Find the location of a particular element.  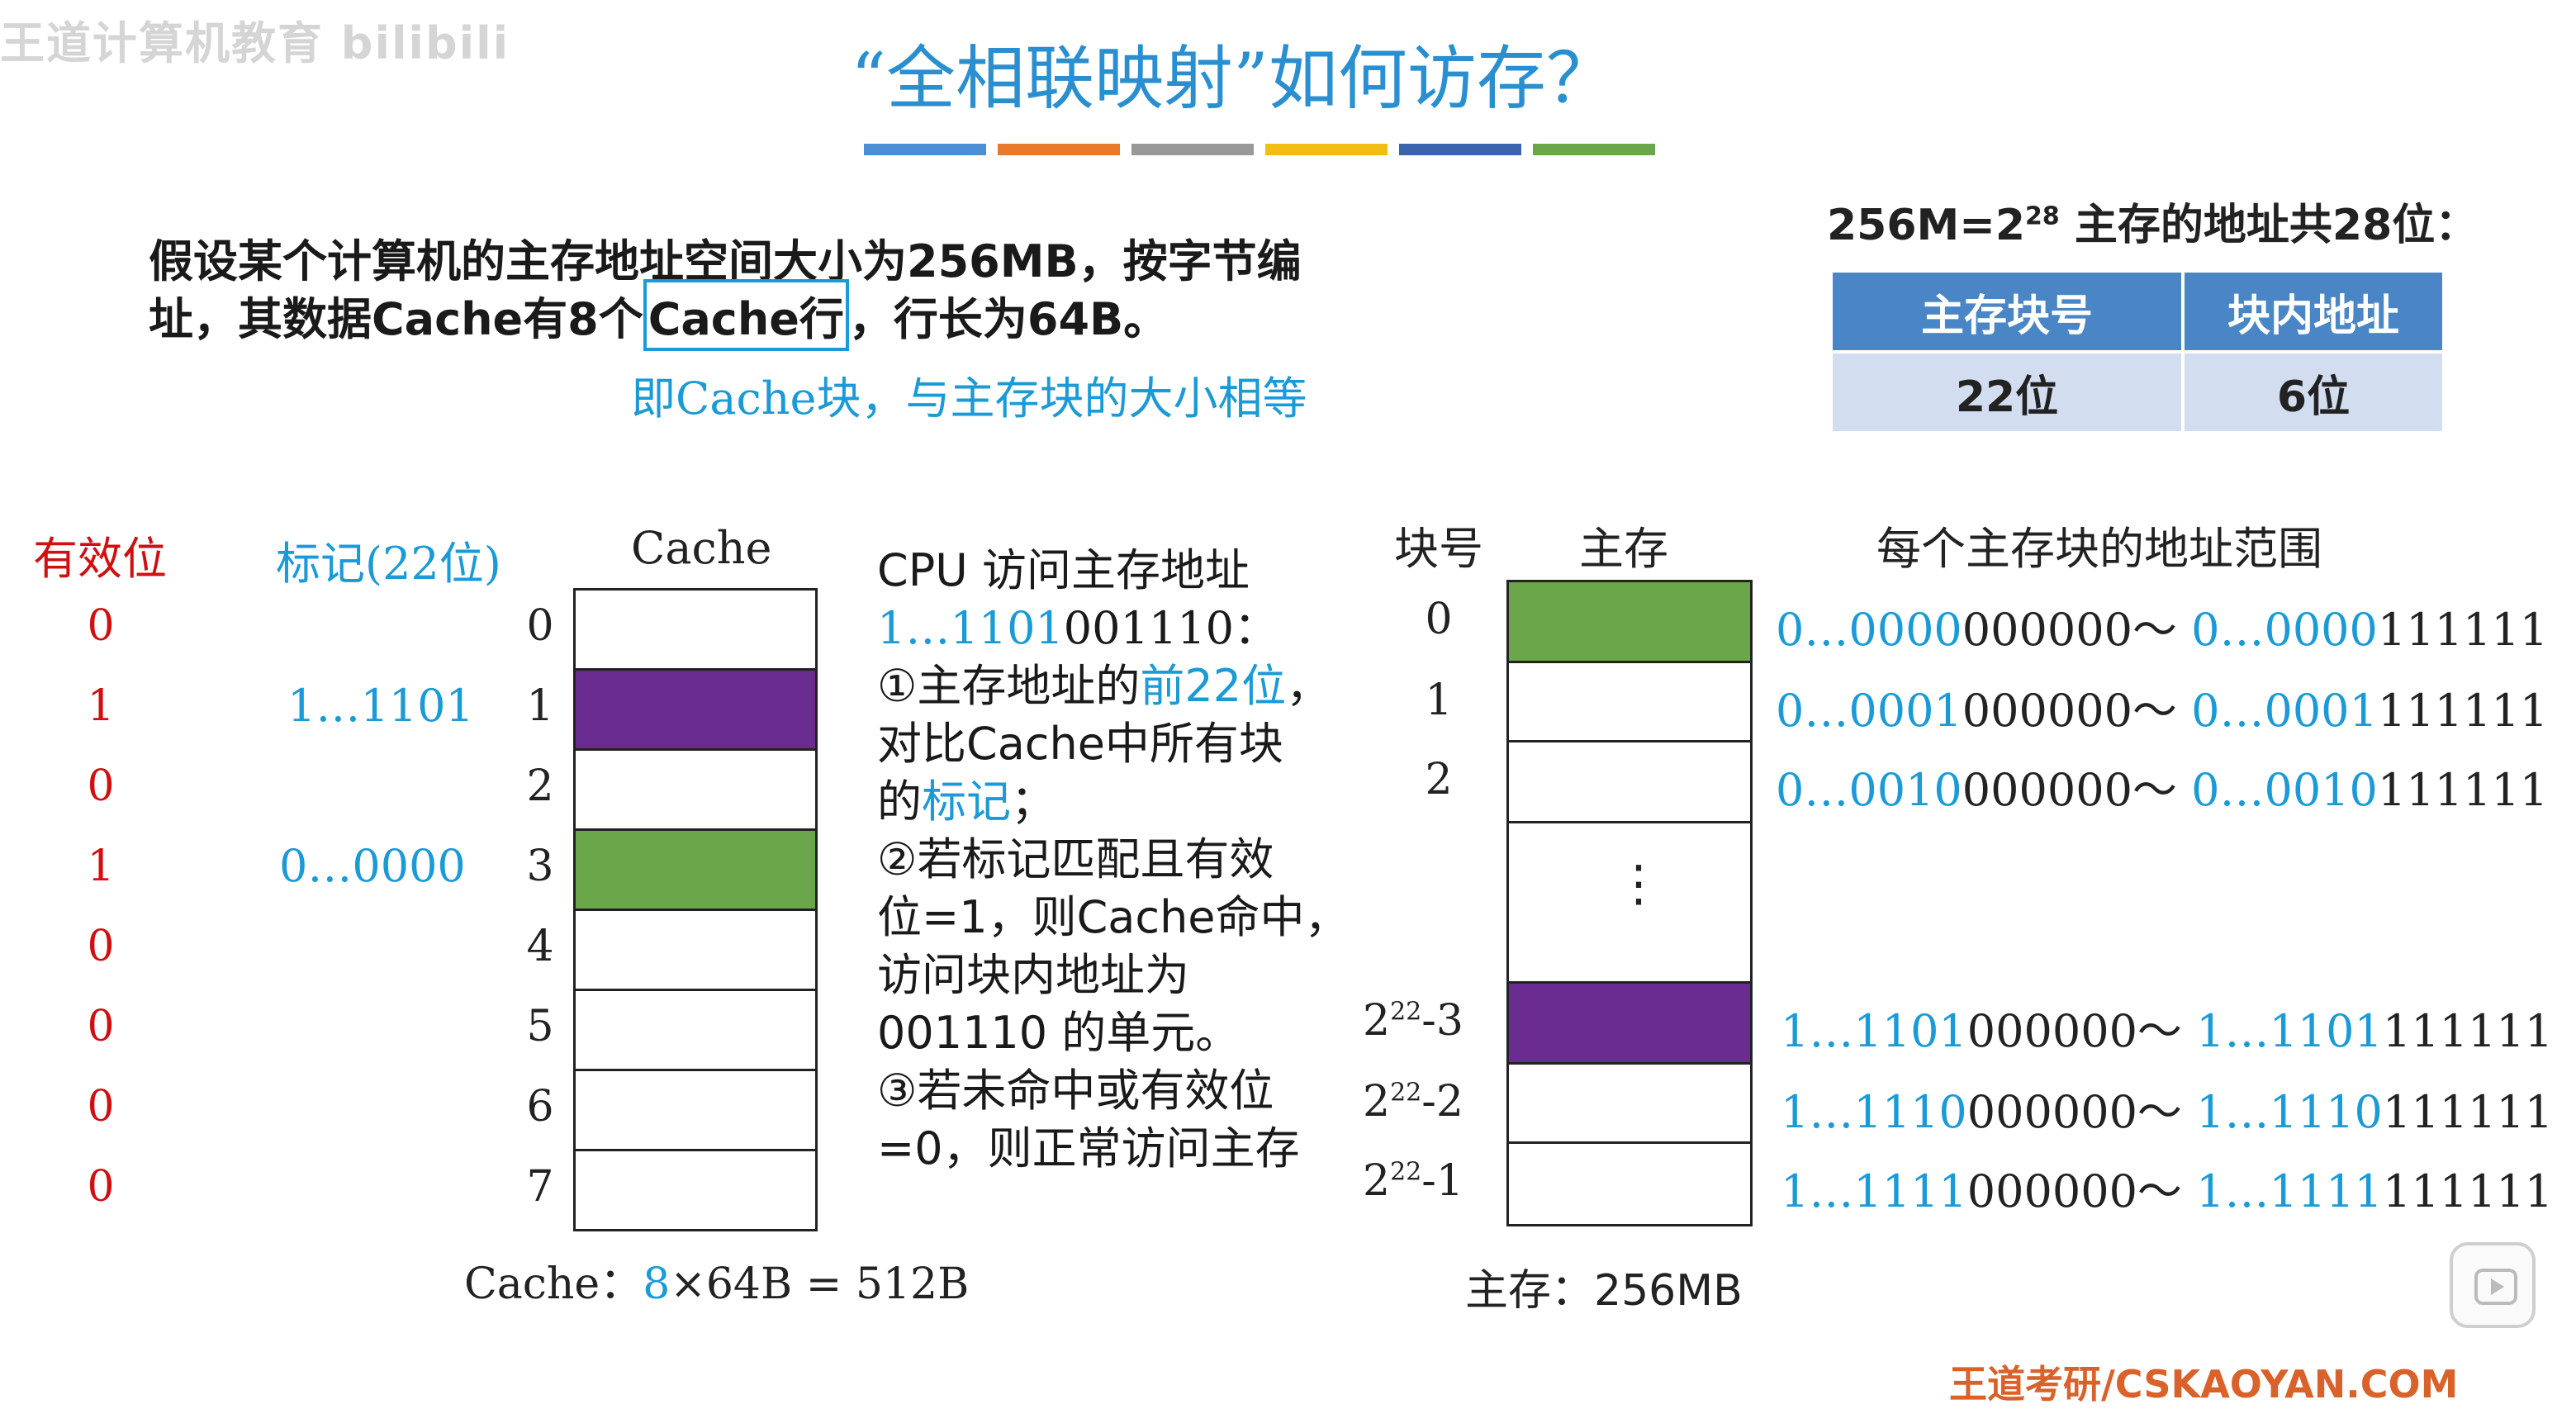

block-number-header: 块号 is located at coordinates (1438, 549).